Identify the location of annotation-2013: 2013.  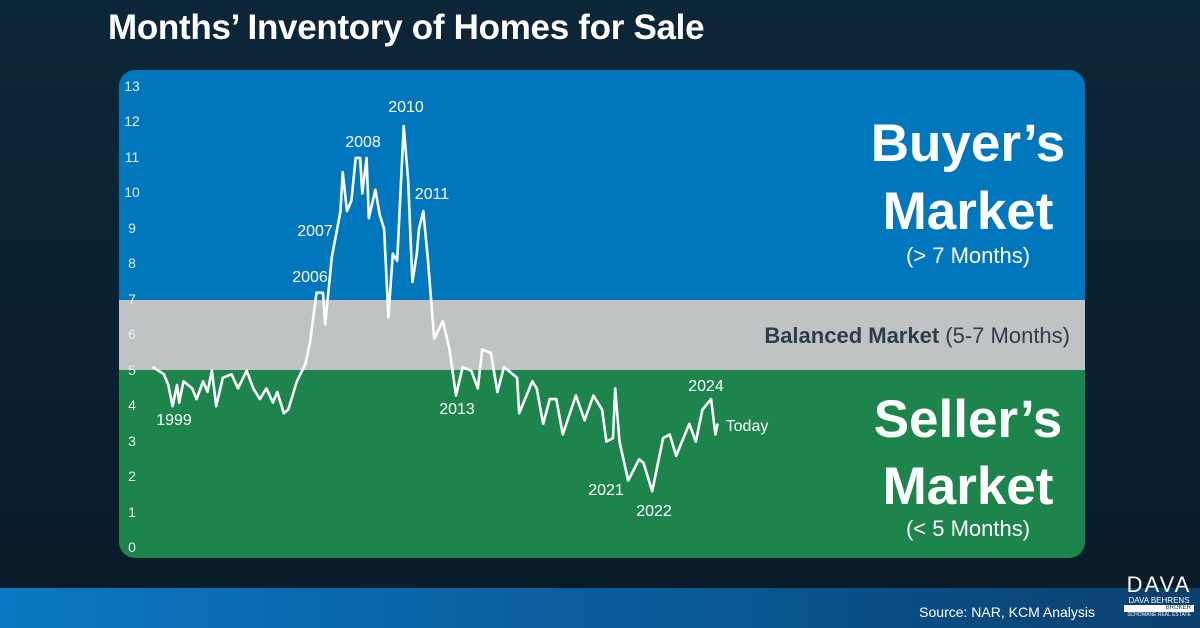
(457, 409).